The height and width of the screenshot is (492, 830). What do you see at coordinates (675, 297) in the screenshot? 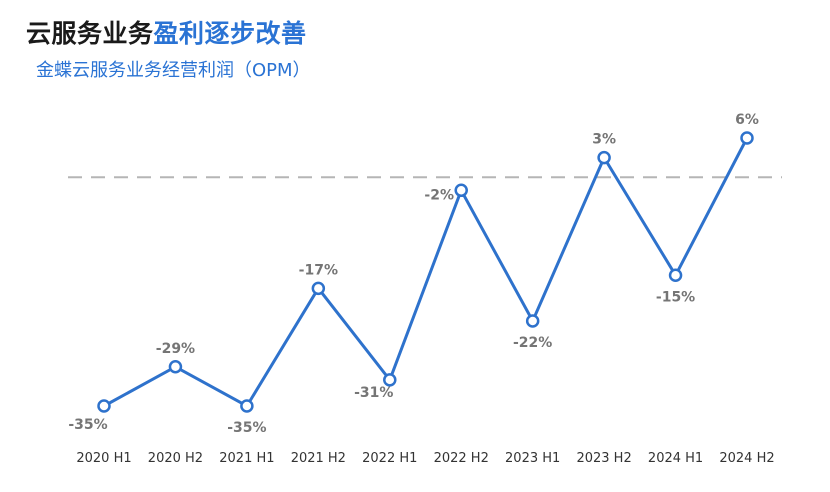
I see `data-label: -15%` at bounding box center [675, 297].